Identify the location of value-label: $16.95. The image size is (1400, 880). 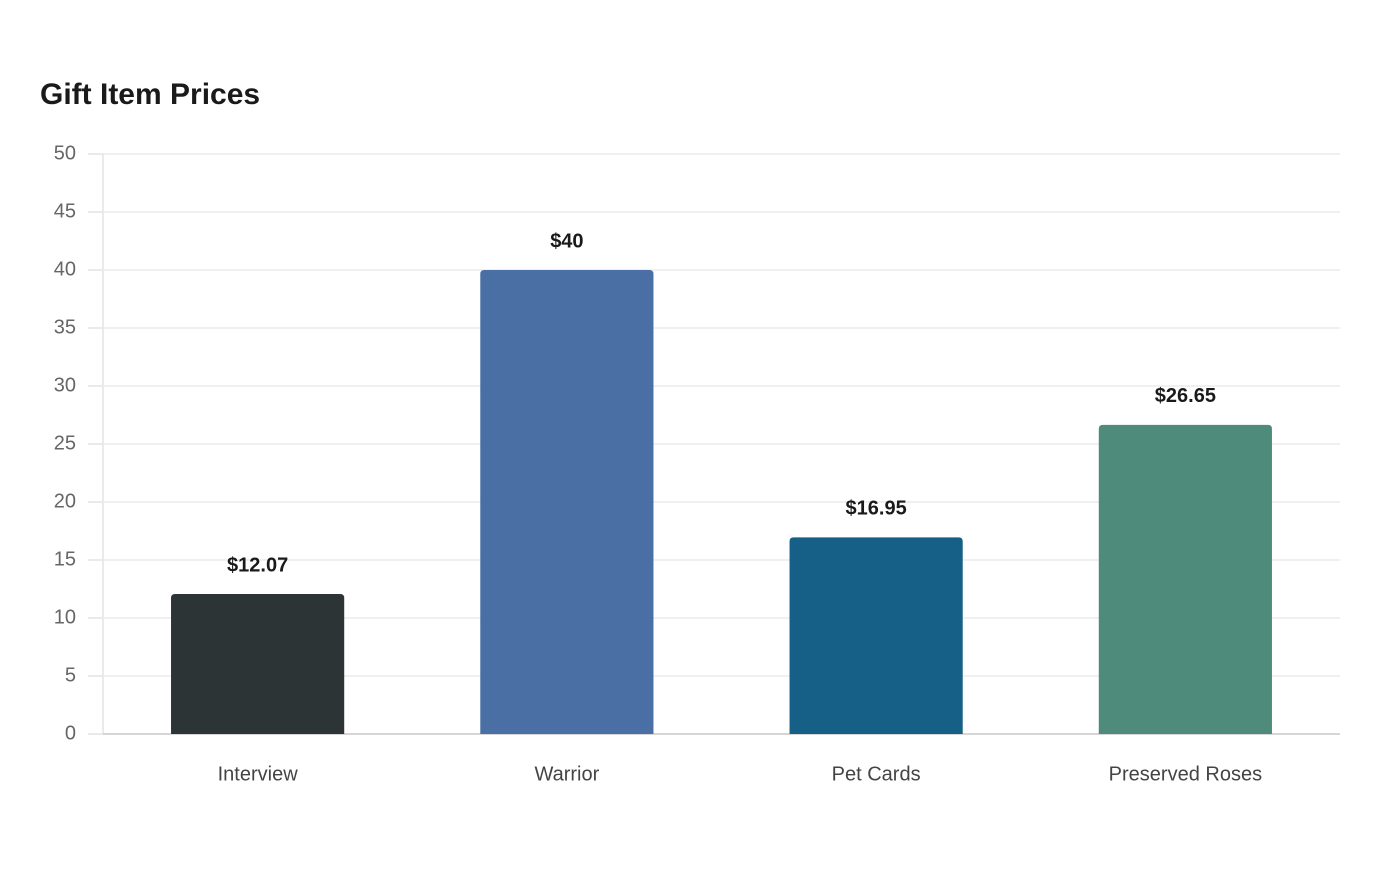
(876, 509).